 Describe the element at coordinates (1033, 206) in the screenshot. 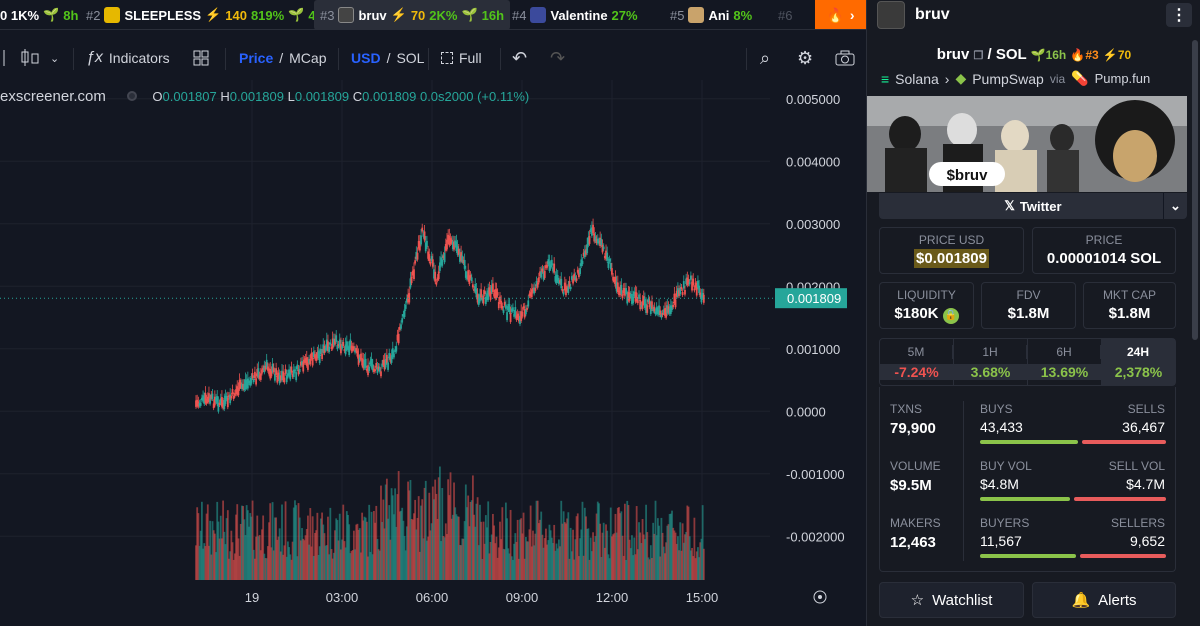

I see `twitter-link: 𝕏 Twitter ⌄` at that location.